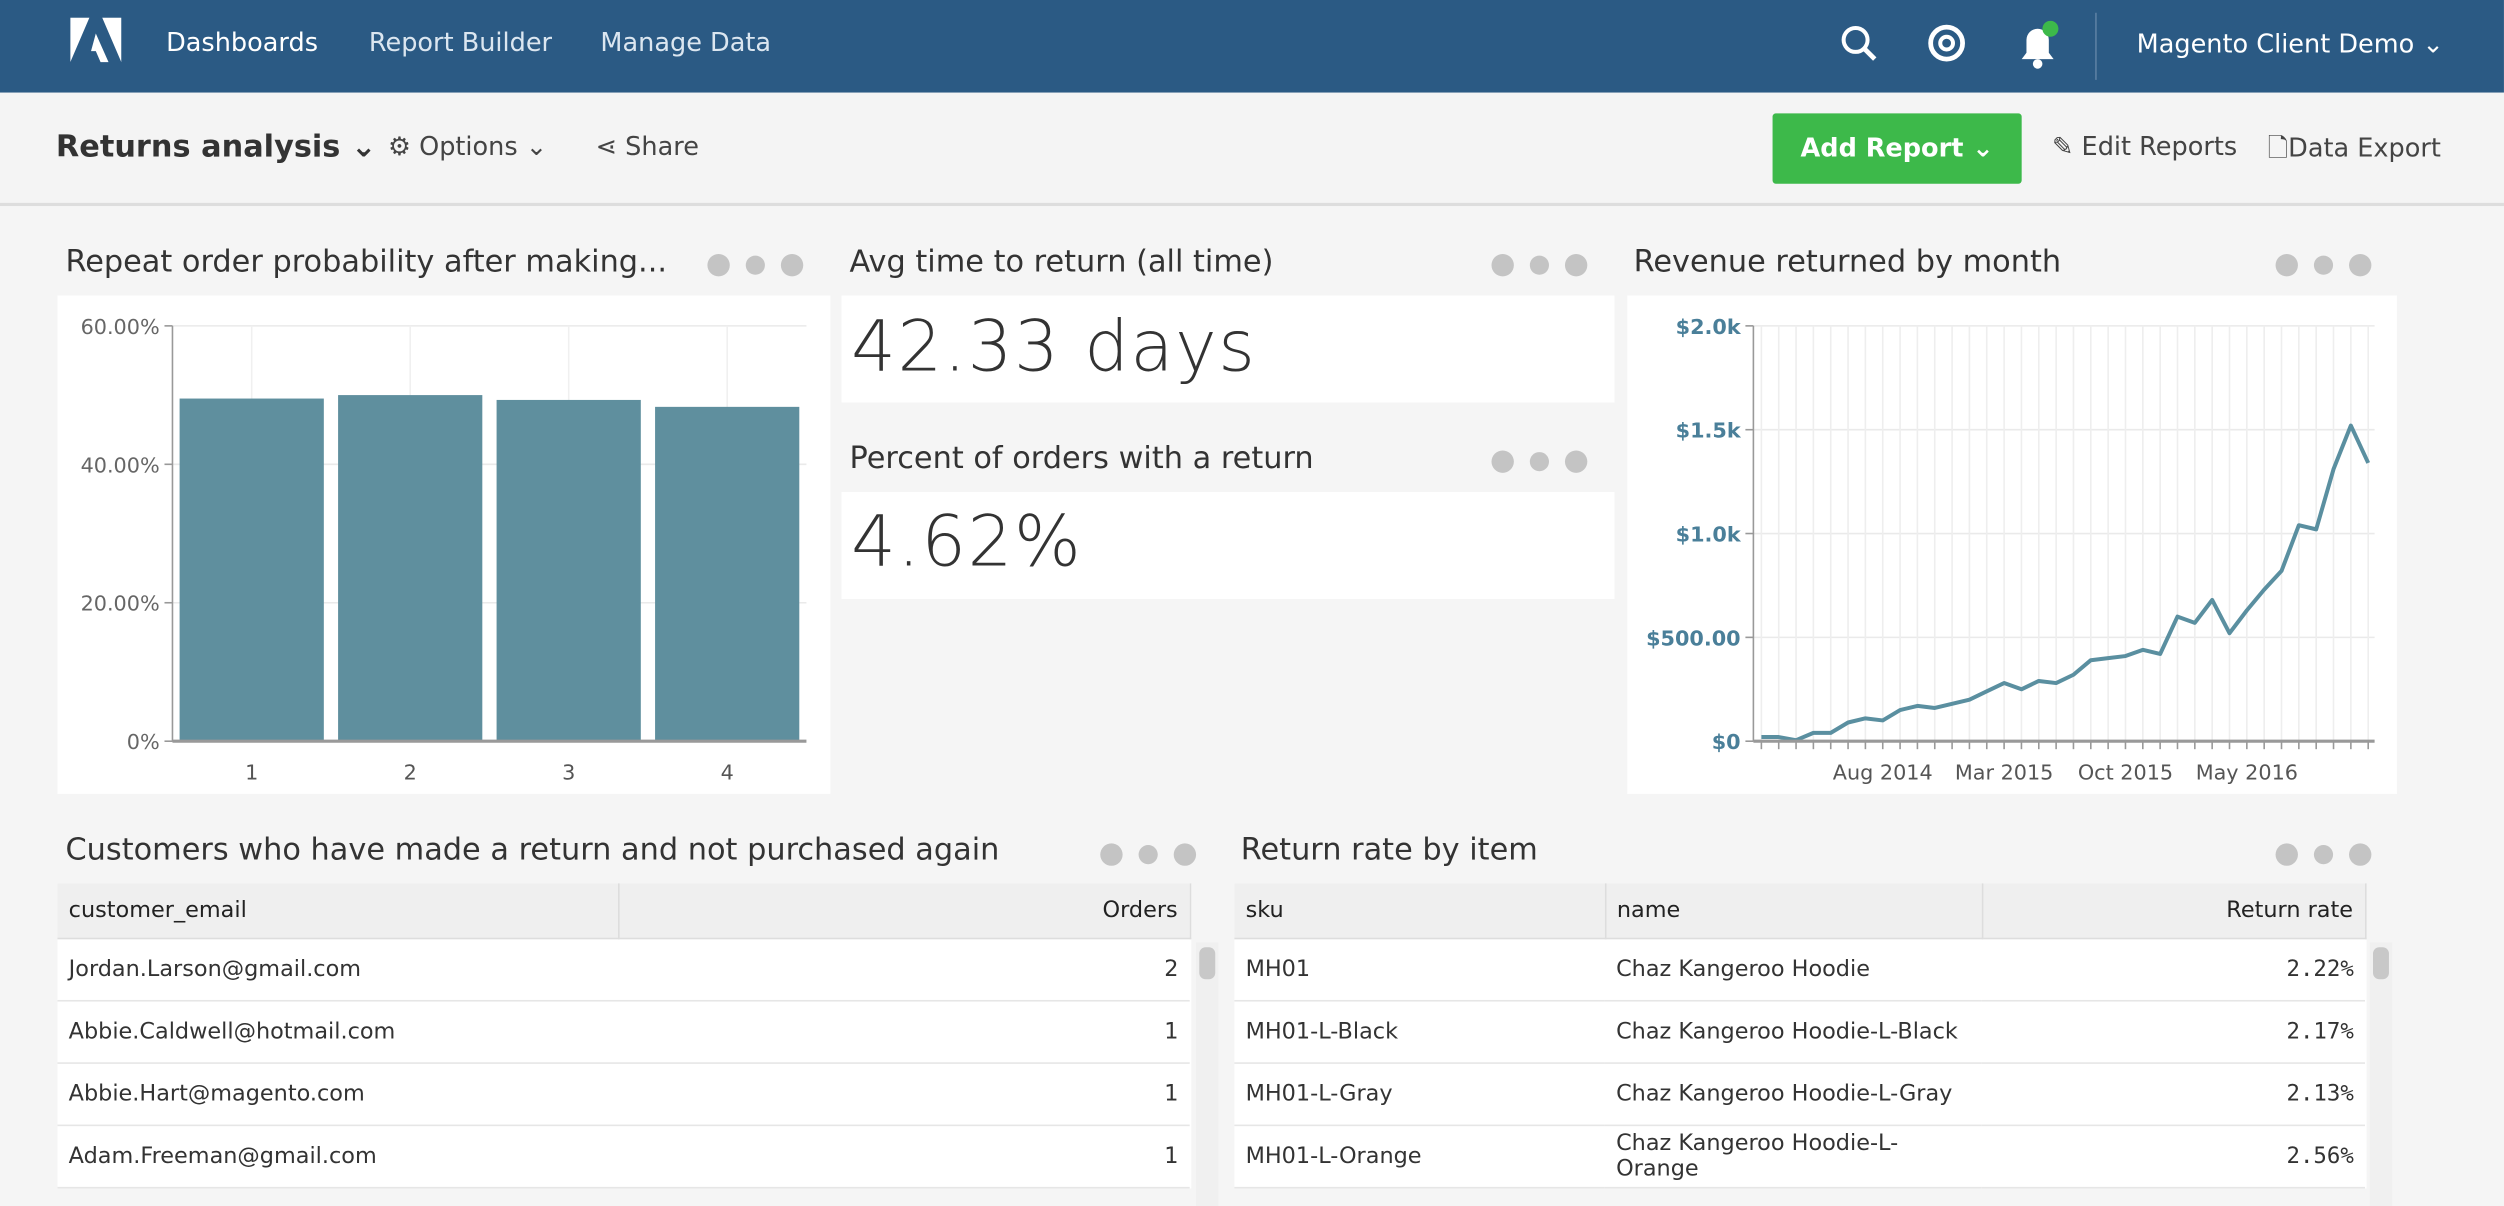 The width and height of the screenshot is (2504, 1206). What do you see at coordinates (904, 911) in the screenshot?
I see `column-header: Orders` at bounding box center [904, 911].